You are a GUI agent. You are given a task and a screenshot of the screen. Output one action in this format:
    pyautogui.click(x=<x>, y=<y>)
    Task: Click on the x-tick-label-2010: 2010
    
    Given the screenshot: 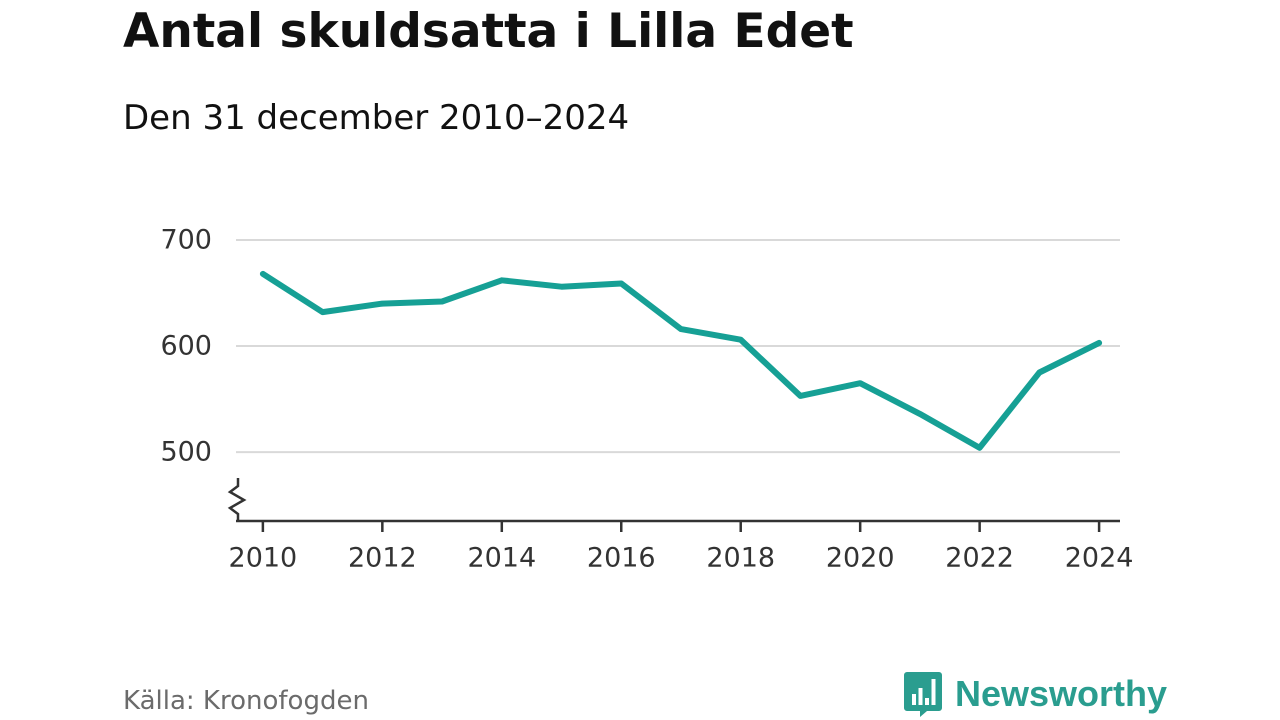 What is the action you would take?
    pyautogui.click(x=263, y=558)
    